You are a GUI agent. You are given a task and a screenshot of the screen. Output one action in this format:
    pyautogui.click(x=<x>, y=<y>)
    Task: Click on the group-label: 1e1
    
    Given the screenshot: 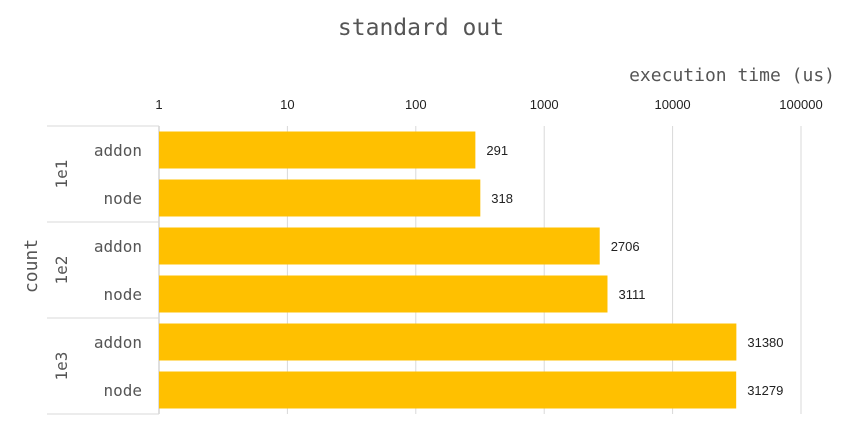 What is the action you would take?
    pyautogui.click(x=61, y=174)
    